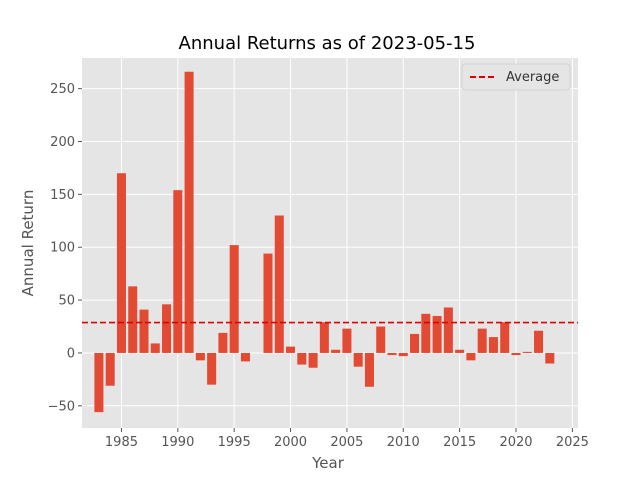  What do you see at coordinates (392, 354) in the screenshot?
I see `bar-2009` at bounding box center [392, 354].